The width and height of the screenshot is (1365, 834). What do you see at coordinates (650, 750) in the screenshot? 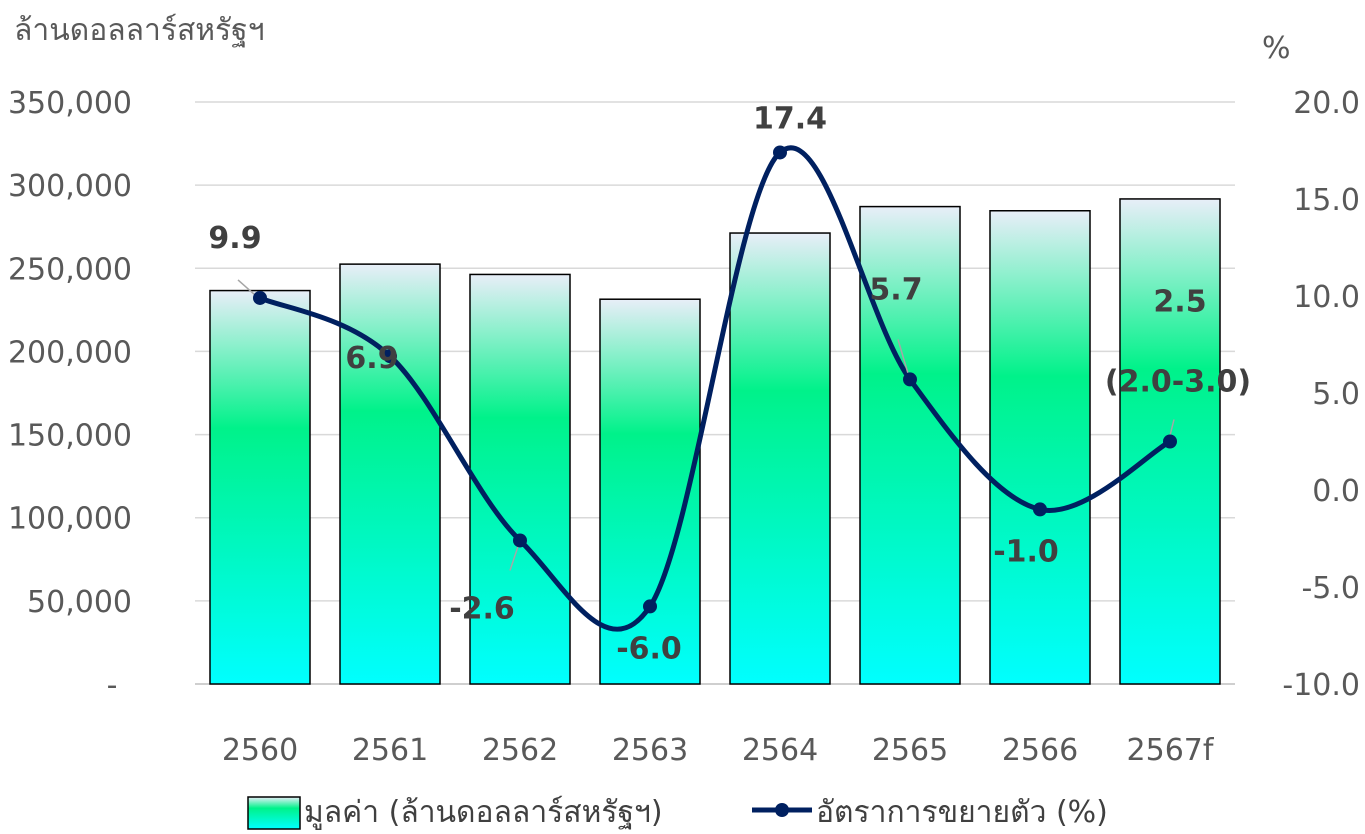
I see `x-tick-label: 2563` at bounding box center [650, 750].